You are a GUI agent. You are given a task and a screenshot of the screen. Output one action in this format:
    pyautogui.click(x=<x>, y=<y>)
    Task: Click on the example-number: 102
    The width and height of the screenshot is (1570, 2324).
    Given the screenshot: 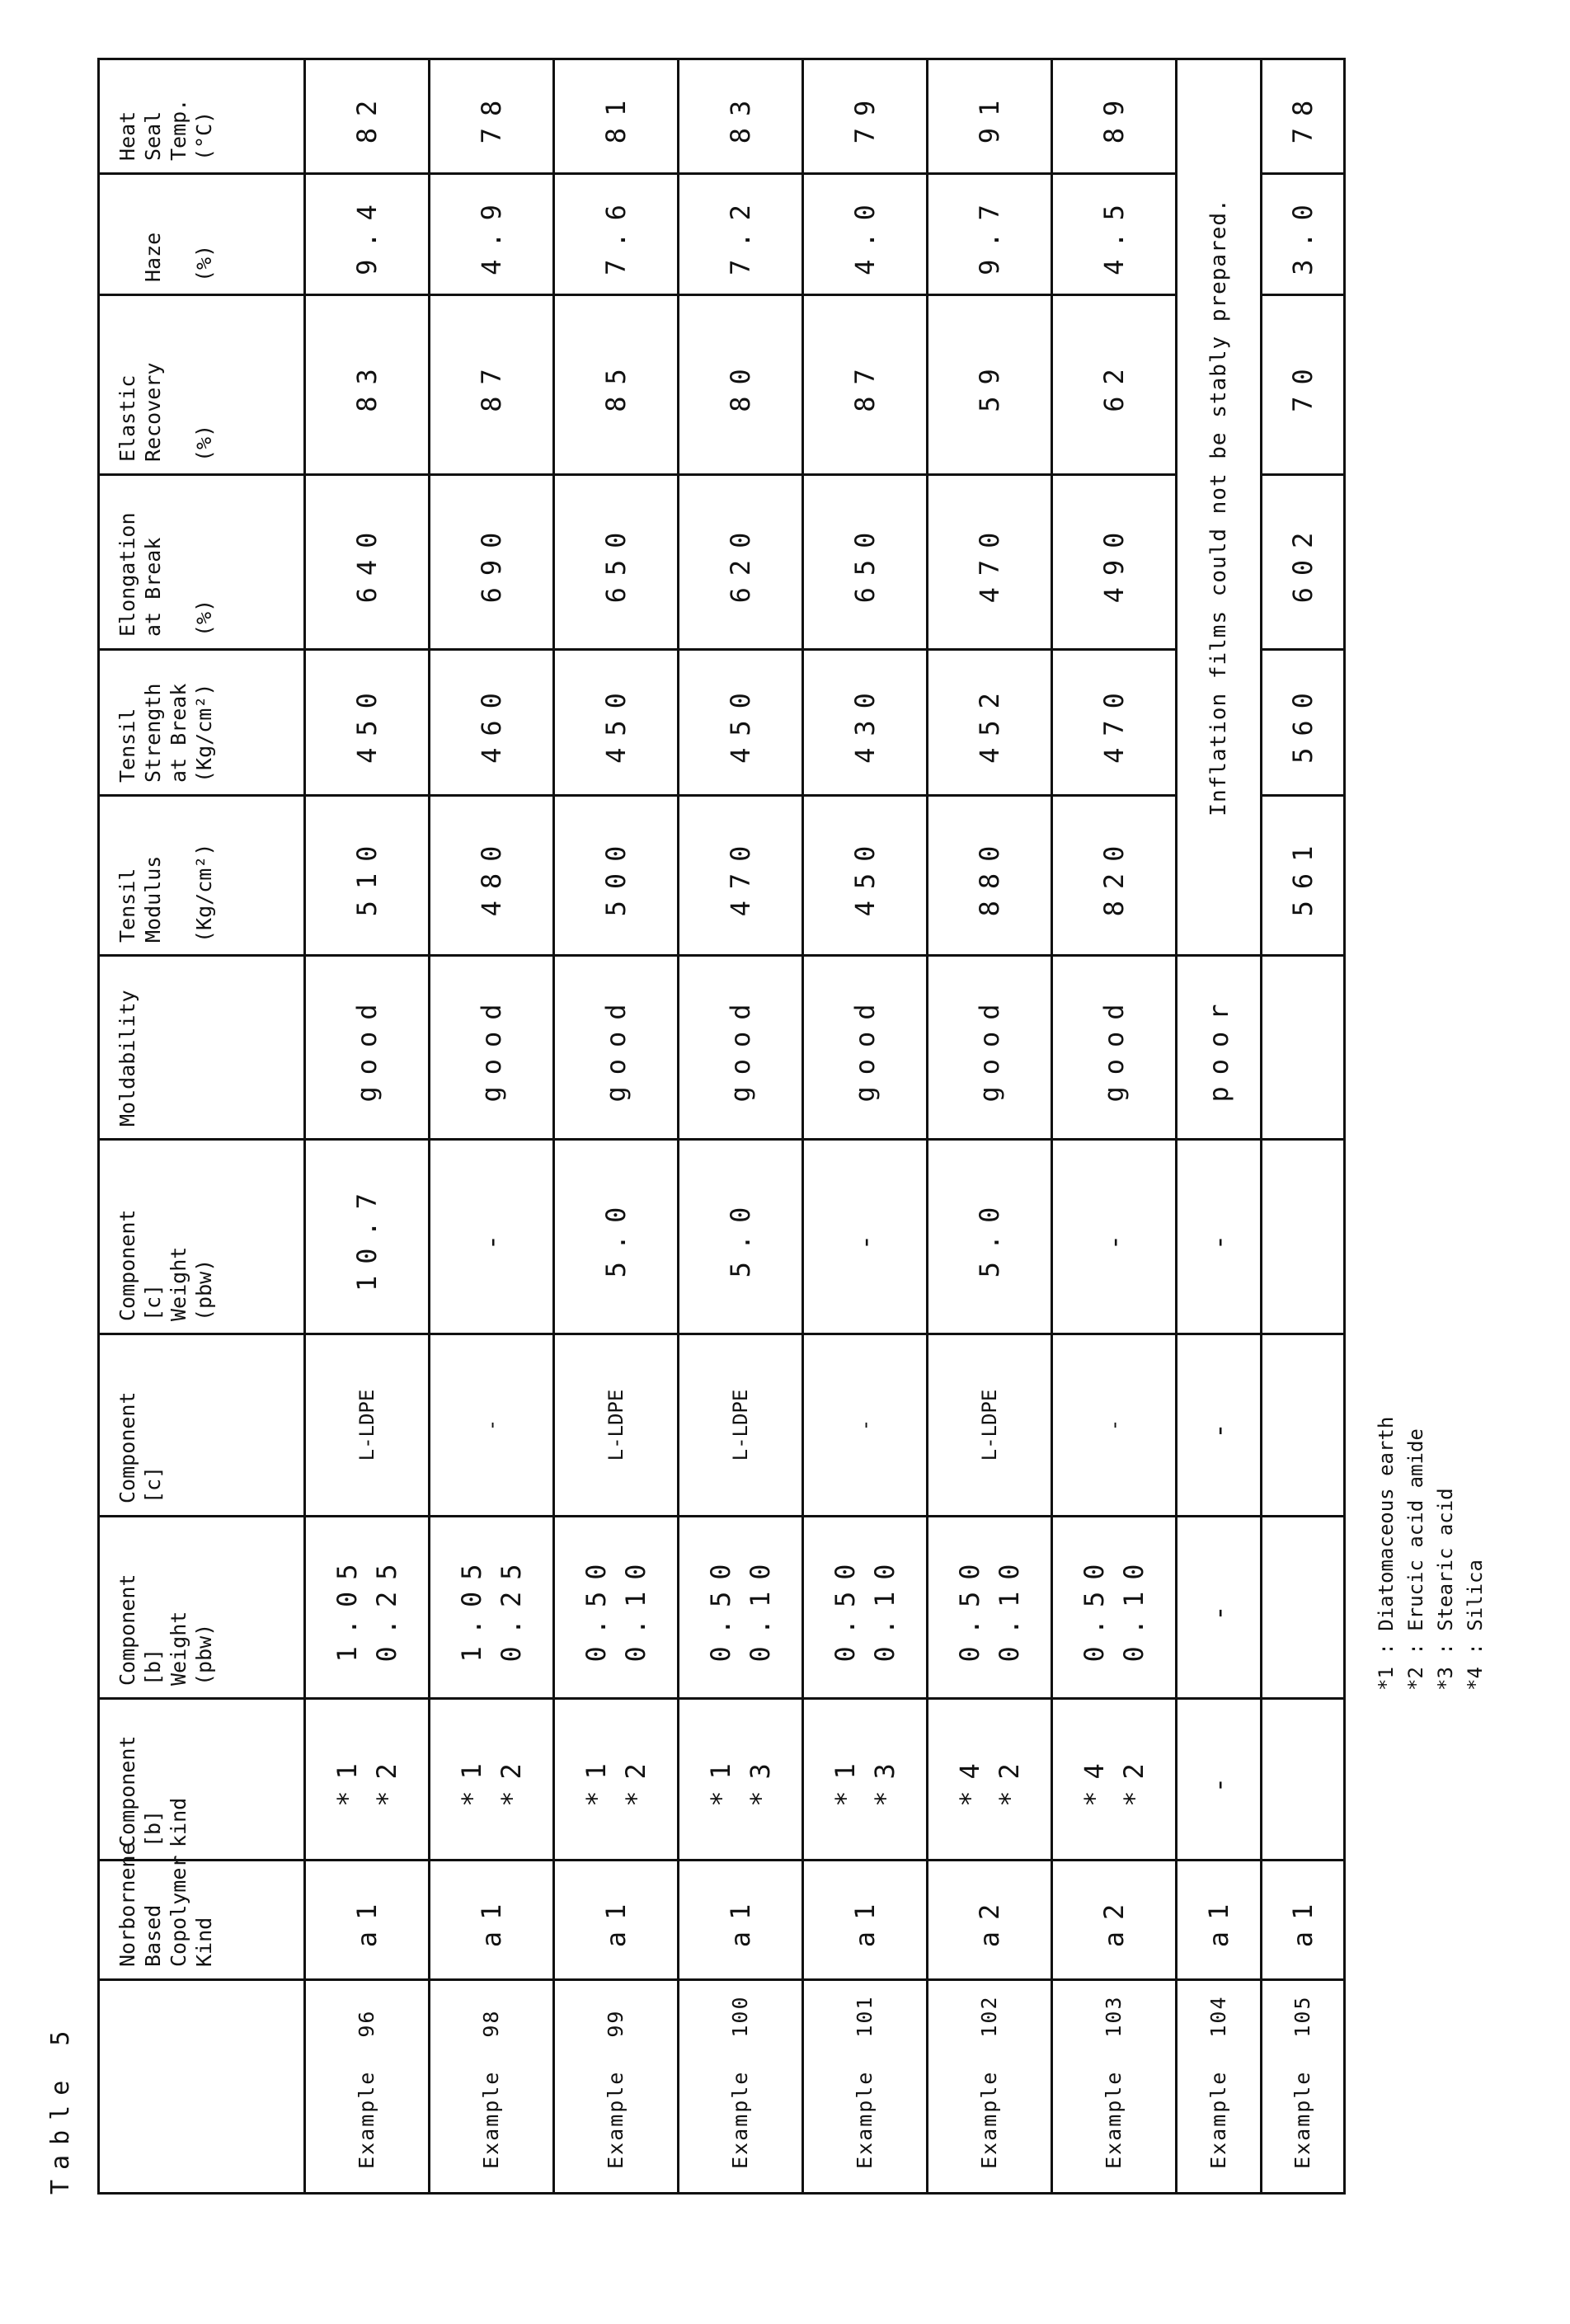 What is the action you would take?
    pyautogui.click(x=989, y=2016)
    